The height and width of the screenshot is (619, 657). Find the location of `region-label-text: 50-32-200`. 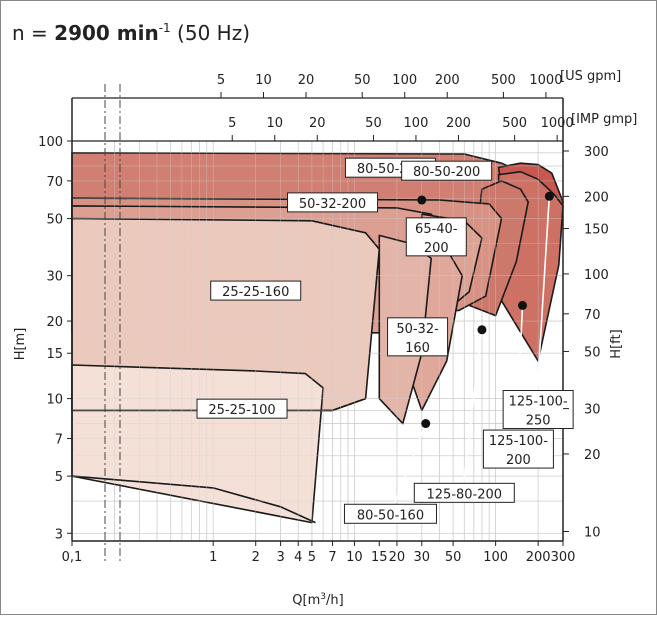

region-label-text: 50-32-200 is located at coordinates (332, 204).